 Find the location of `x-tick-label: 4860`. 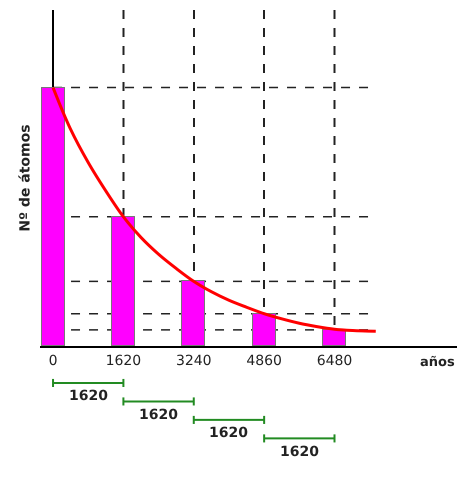

x-tick-label: 4860 is located at coordinates (264, 360).